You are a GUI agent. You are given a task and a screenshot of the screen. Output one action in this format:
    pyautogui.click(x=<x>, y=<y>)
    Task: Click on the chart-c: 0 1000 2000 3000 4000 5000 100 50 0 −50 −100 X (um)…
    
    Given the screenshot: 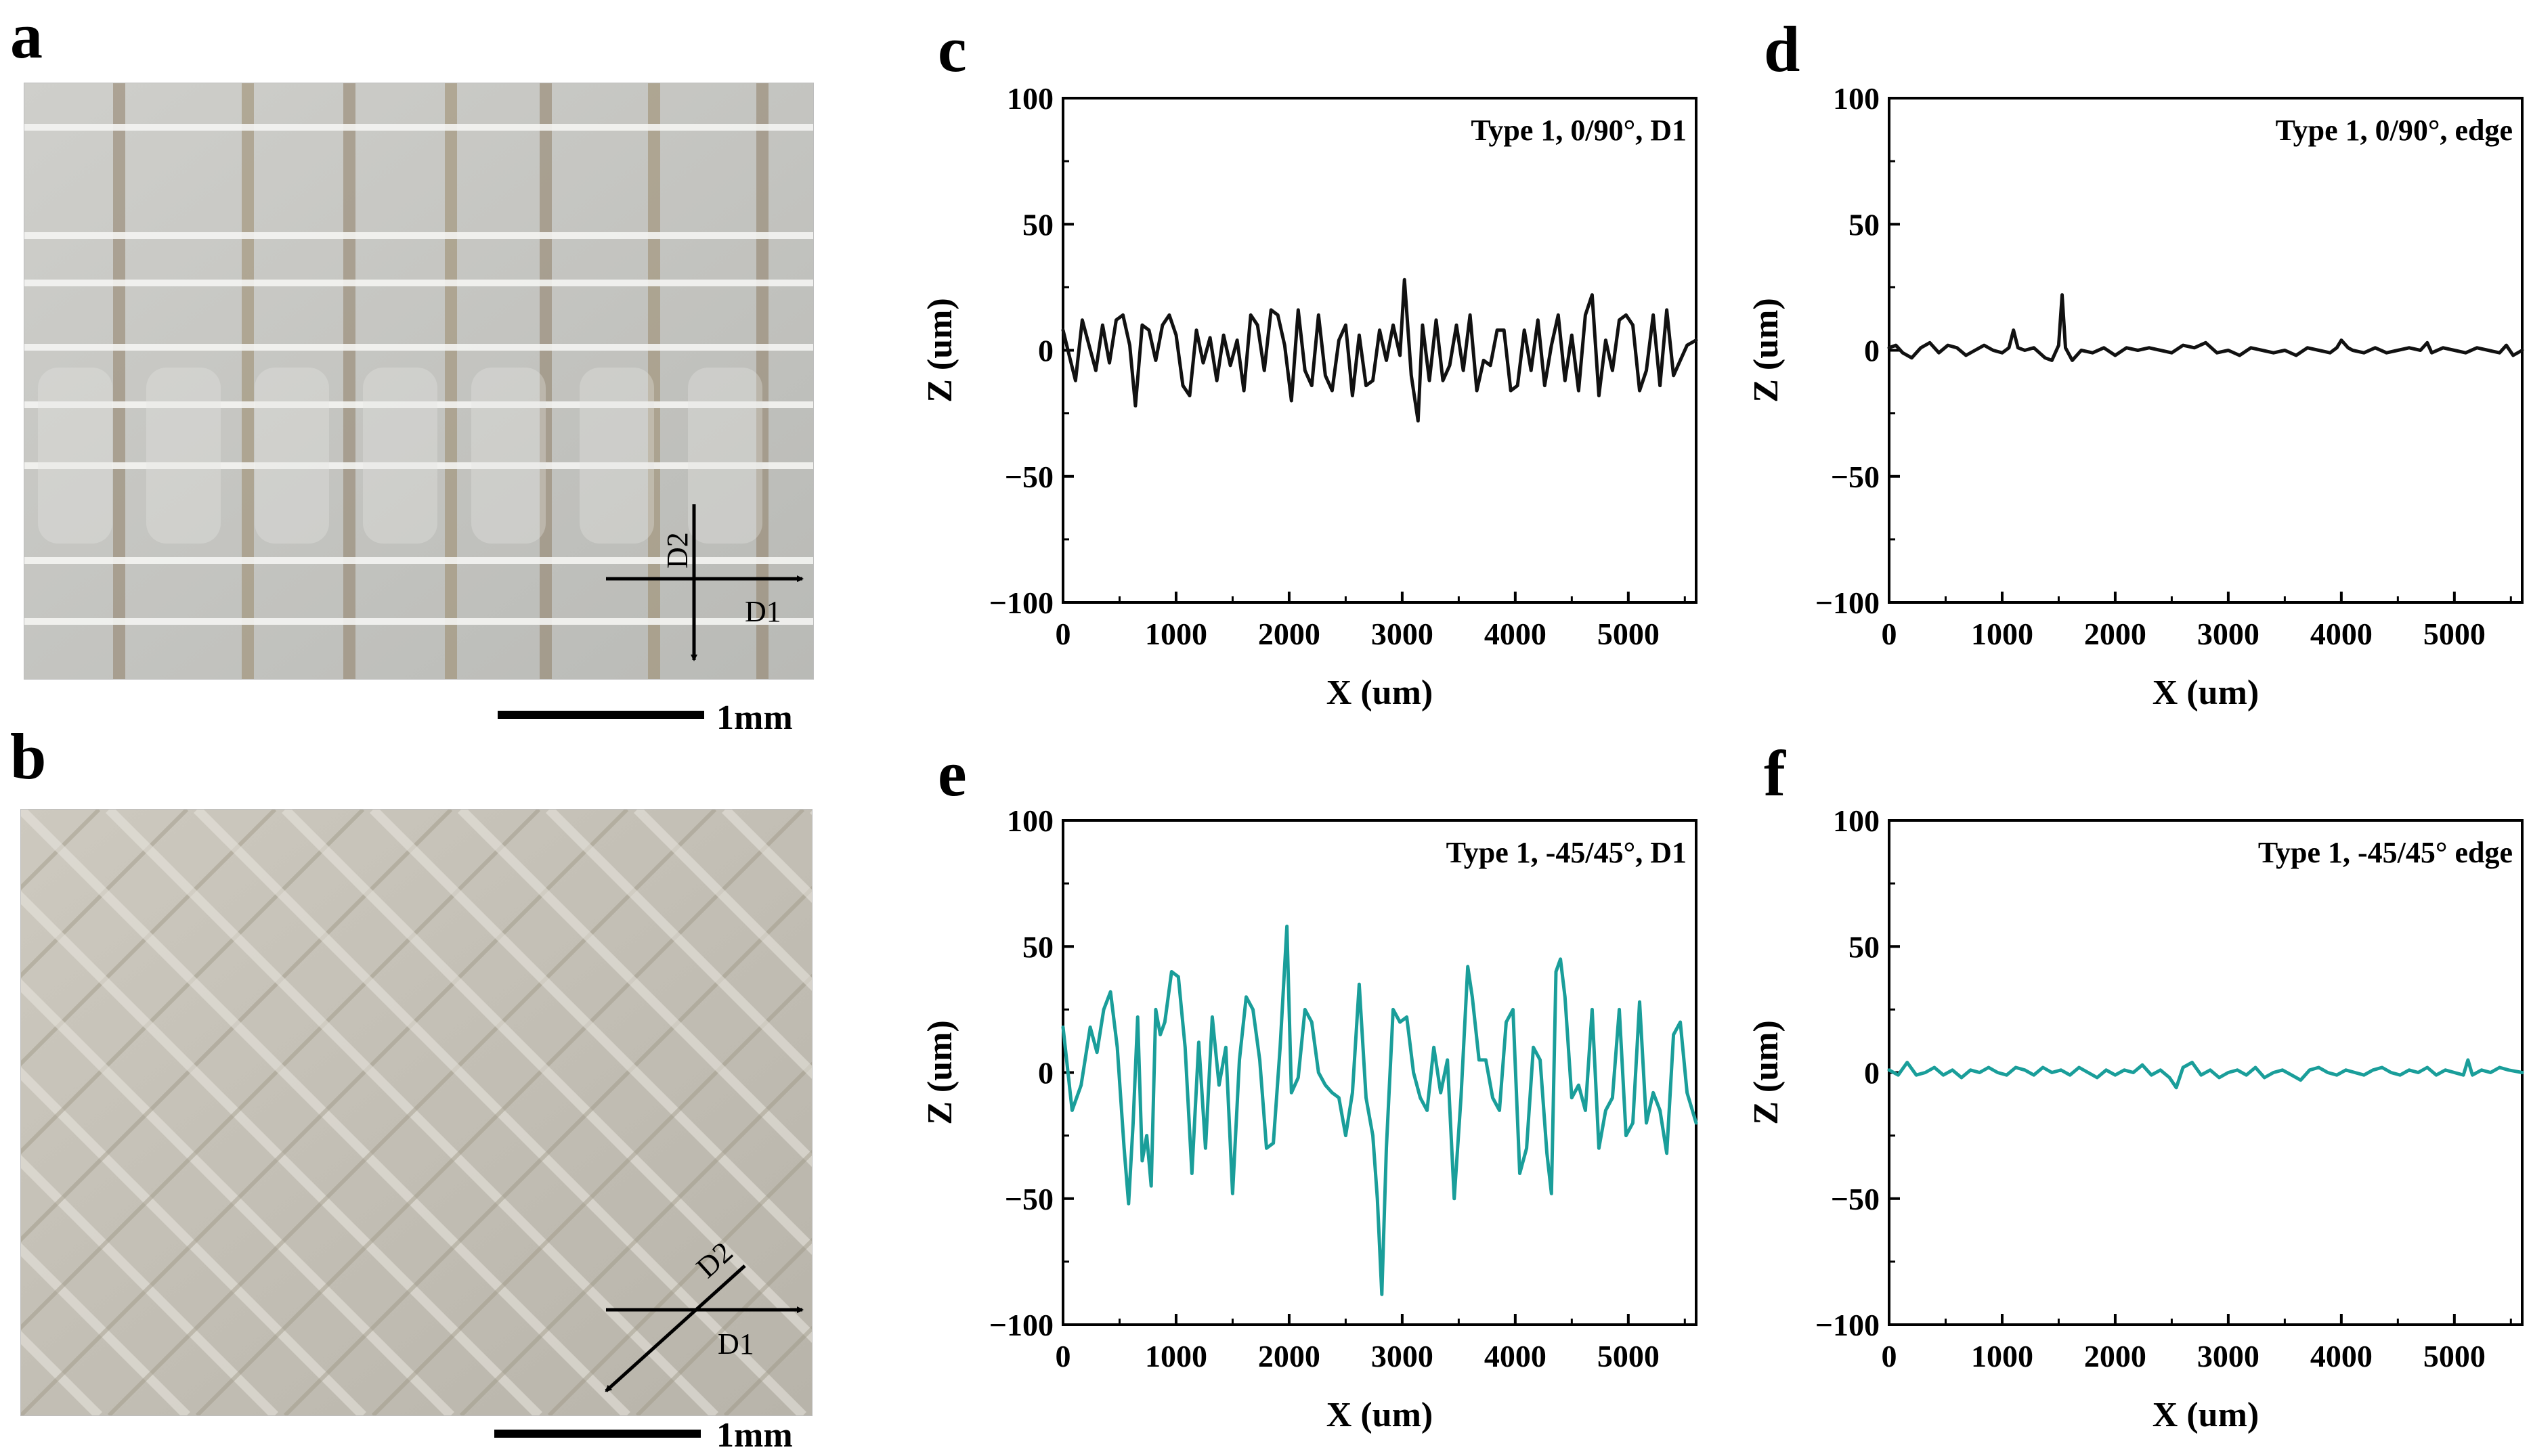 What is the action you would take?
    pyautogui.click(x=1309, y=396)
    